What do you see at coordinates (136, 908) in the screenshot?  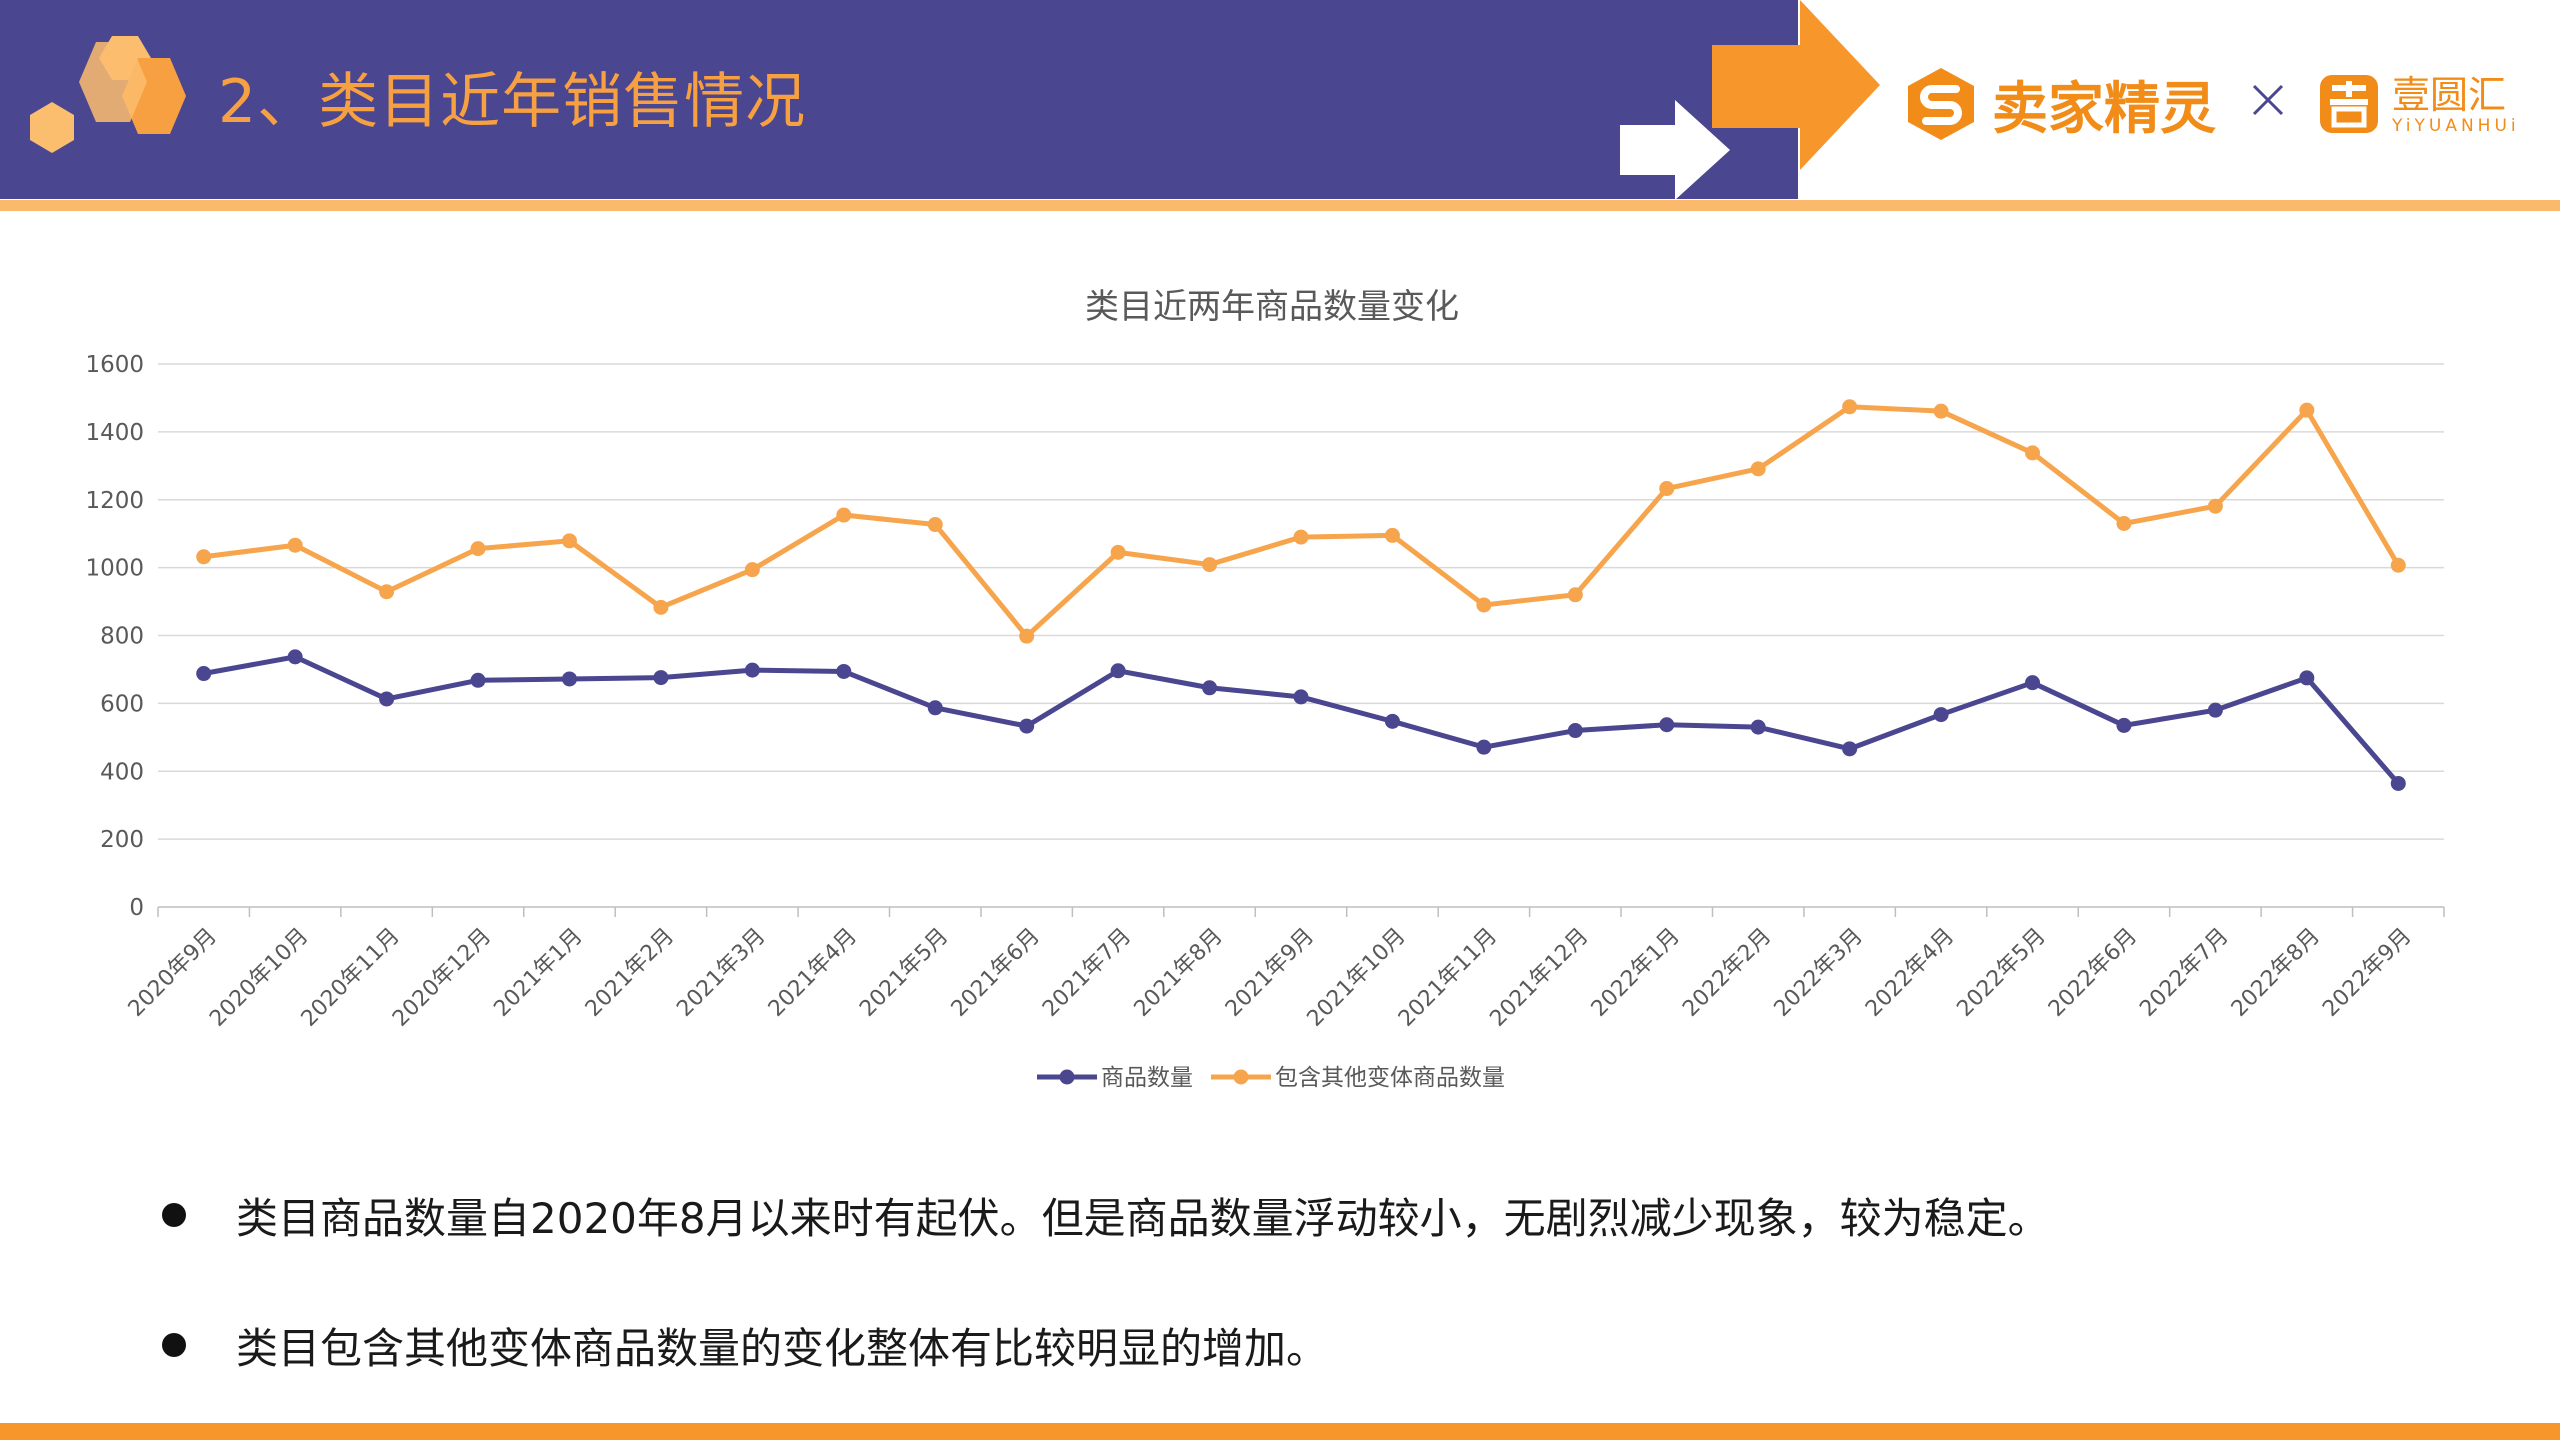 I see `y-tick-label: 0` at bounding box center [136, 908].